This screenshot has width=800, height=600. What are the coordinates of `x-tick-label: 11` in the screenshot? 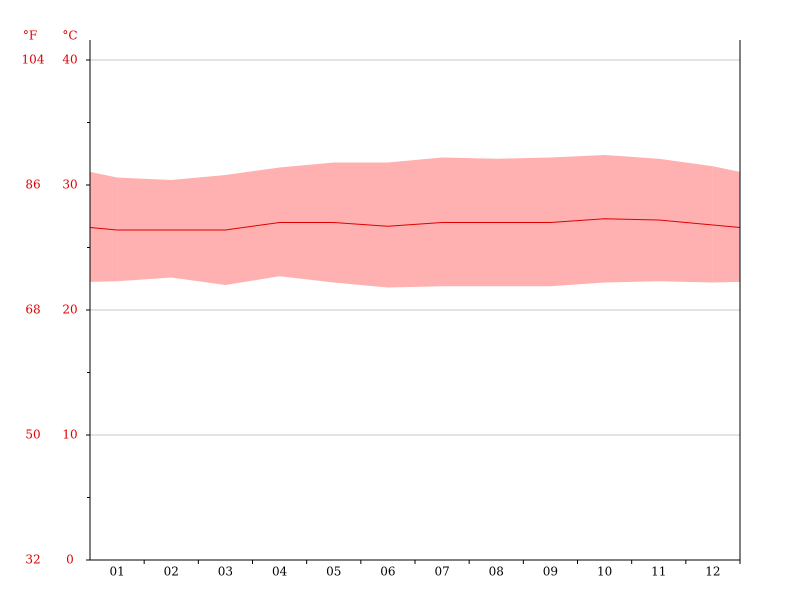 It's located at (658, 572).